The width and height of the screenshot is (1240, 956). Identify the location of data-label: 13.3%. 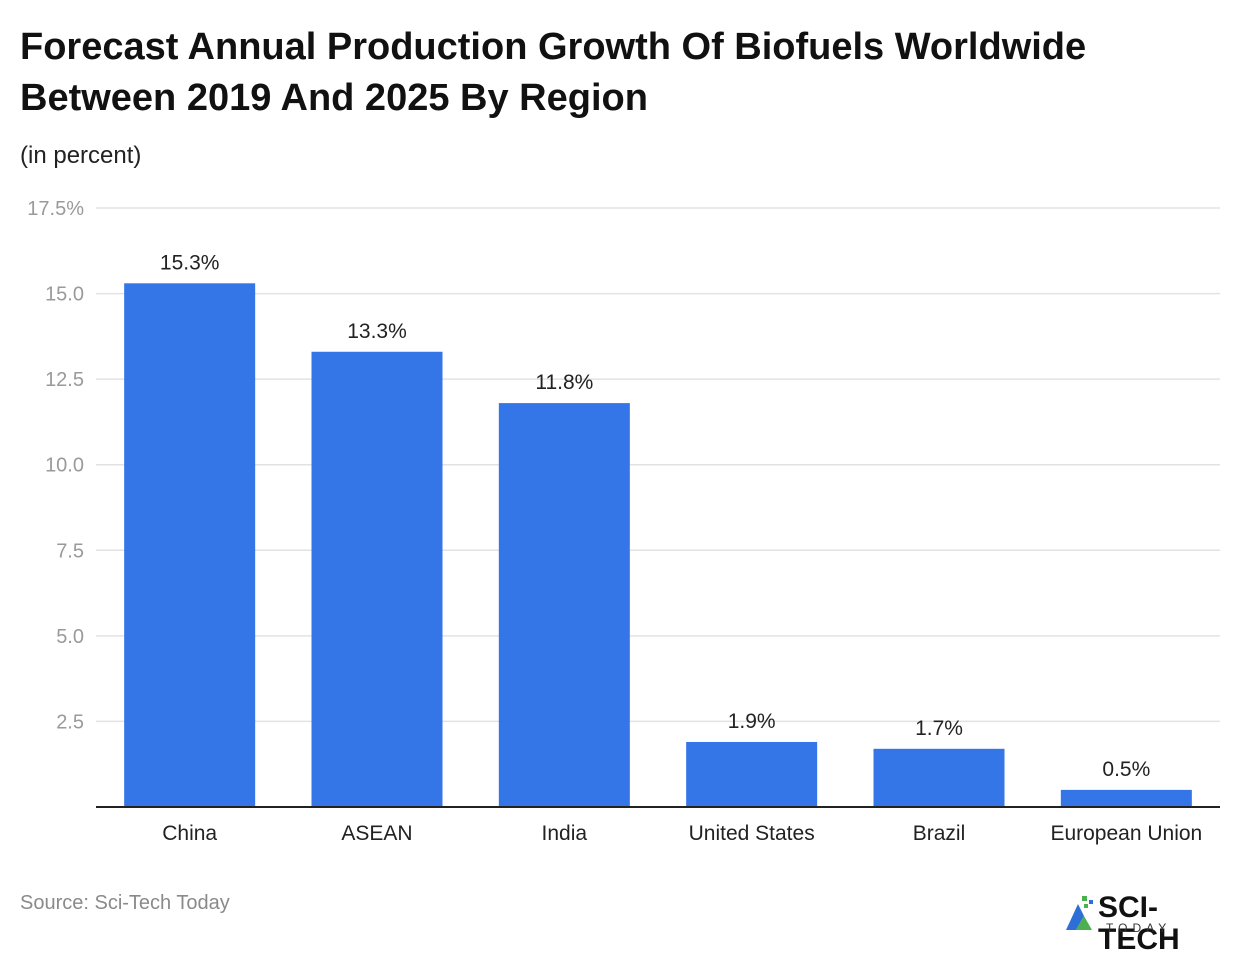
(377, 331).